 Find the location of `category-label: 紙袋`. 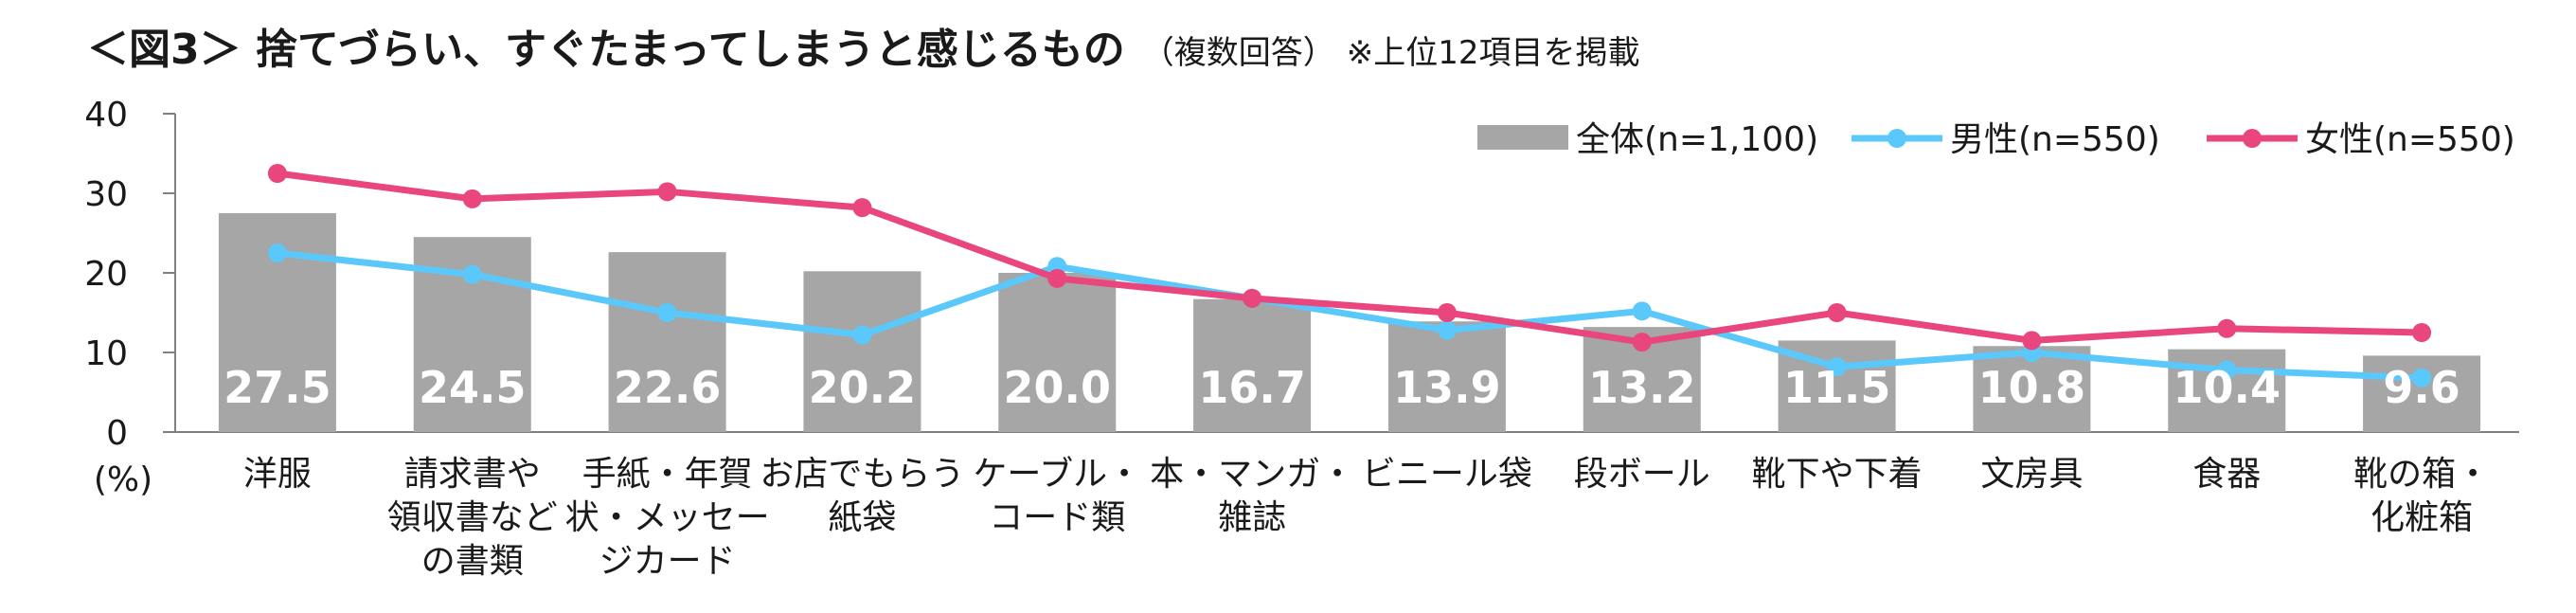

category-label: 紙袋 is located at coordinates (862, 517).